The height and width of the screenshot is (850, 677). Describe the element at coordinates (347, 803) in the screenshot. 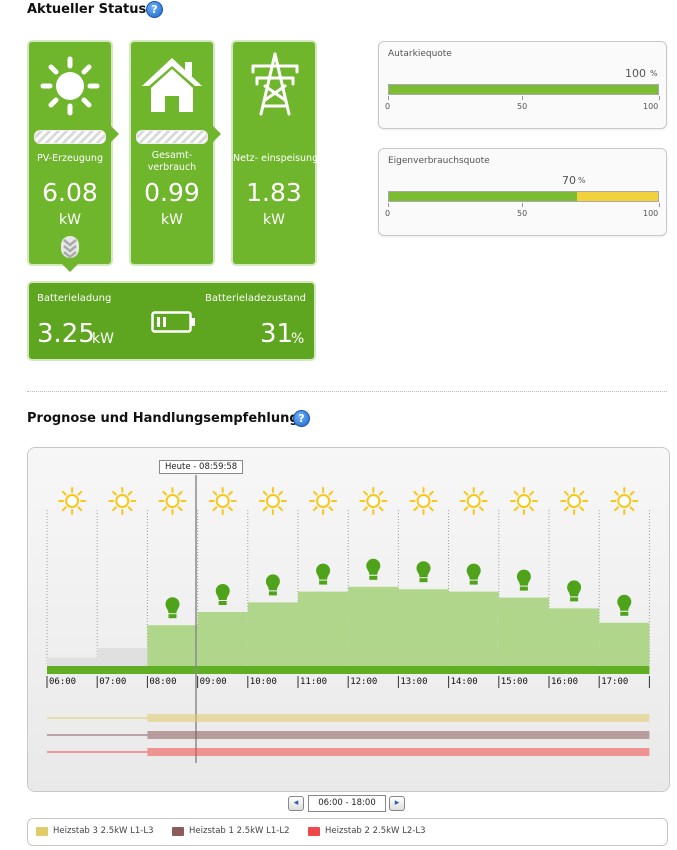

I see `time-range-field: 06:00 - 18:00` at that location.